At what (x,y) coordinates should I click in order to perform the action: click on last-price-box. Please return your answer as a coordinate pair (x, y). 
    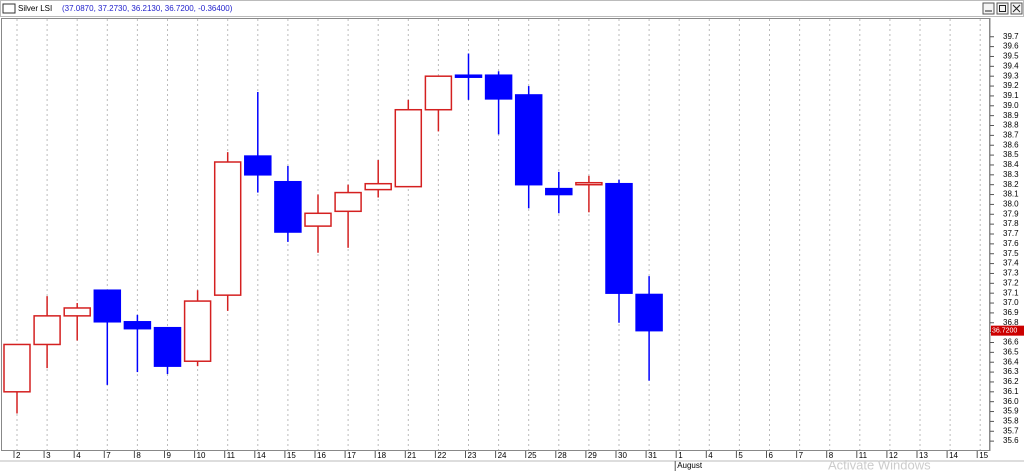
    Looking at the image, I should click on (1007, 330).